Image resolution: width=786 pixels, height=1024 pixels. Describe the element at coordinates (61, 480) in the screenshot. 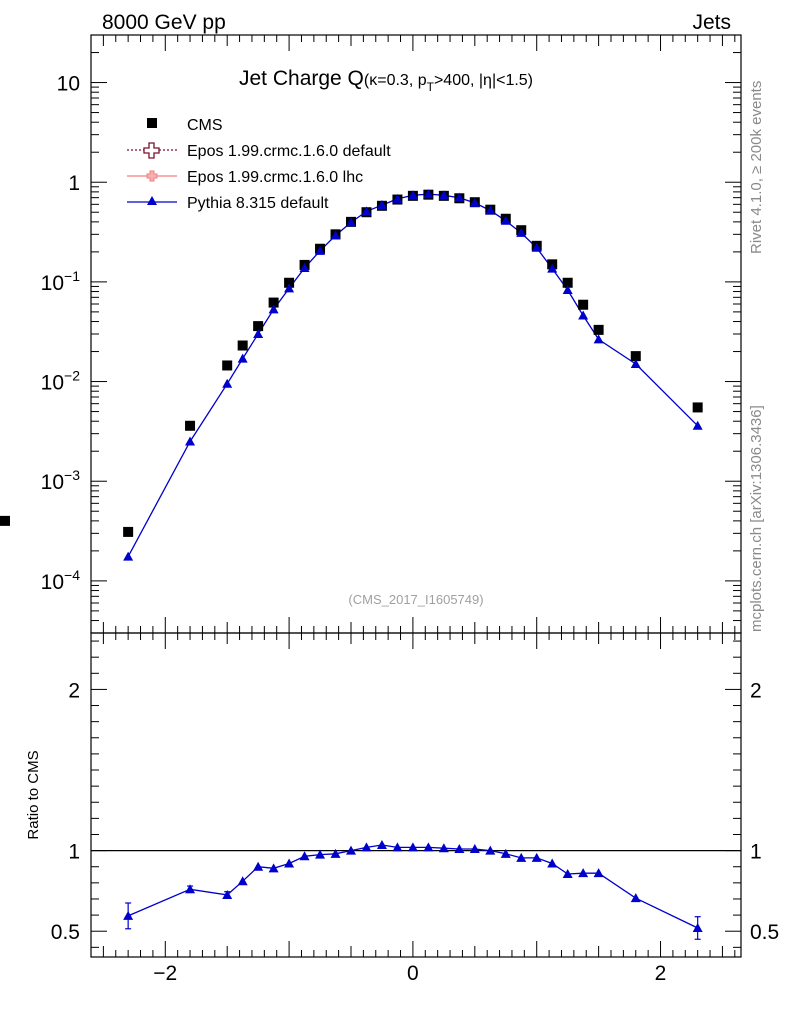

I see `y-tick-label: 10⁻³` at that location.